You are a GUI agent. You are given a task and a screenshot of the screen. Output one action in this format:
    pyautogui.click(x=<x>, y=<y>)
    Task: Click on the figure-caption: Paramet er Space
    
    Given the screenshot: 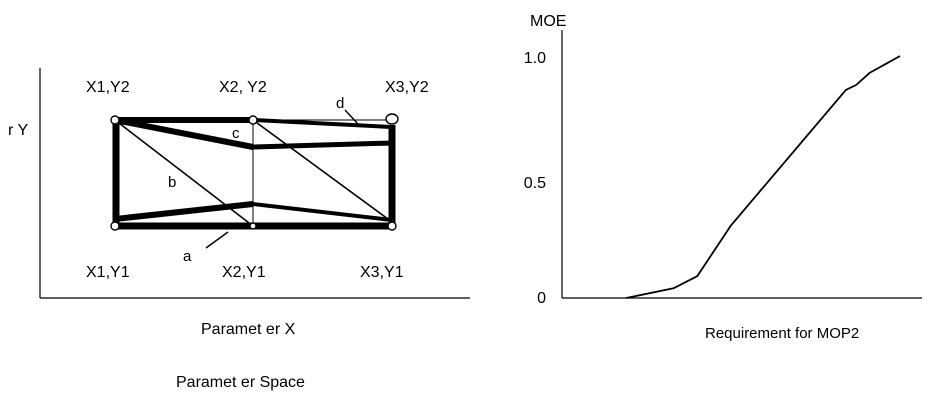 What is the action you would take?
    pyautogui.click(x=240, y=382)
    